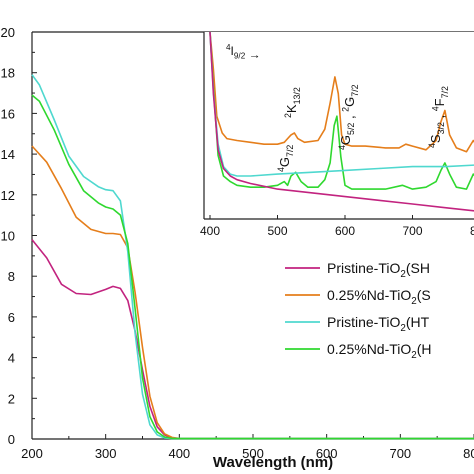 The height and width of the screenshot is (474, 474). Describe the element at coordinates (273, 462) in the screenshot. I see `x-axis-label: Wavelength (nm)` at that location.